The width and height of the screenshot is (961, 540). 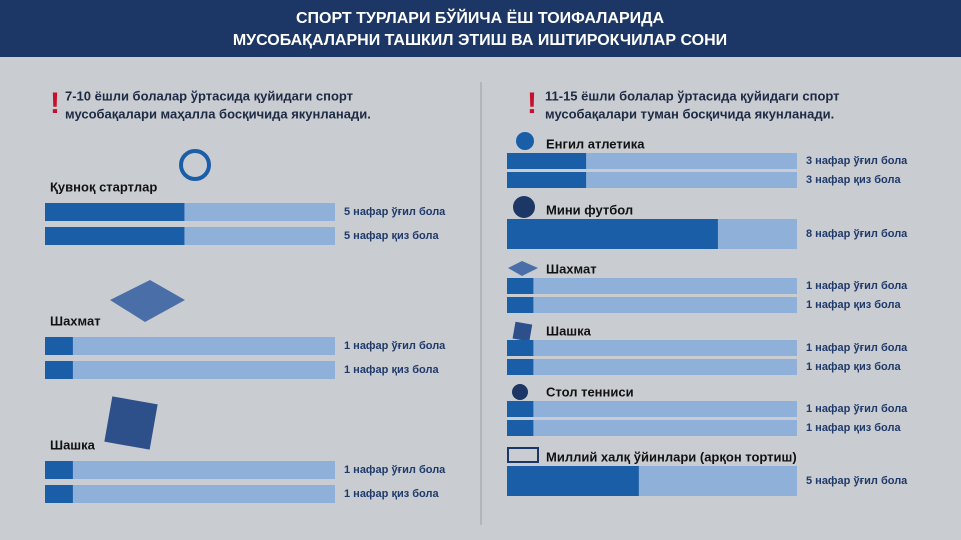 What do you see at coordinates (590, 391) in the screenshot?
I see `sport-name: Стол тенниси` at bounding box center [590, 391].